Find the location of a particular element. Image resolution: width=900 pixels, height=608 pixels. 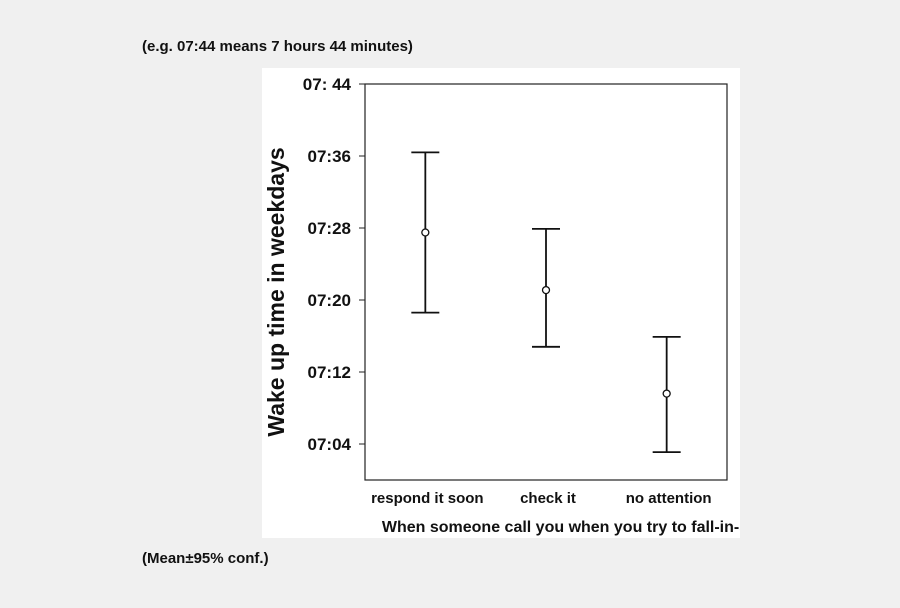

y-tick-label-1: 07:36 is located at coordinates (329, 156).